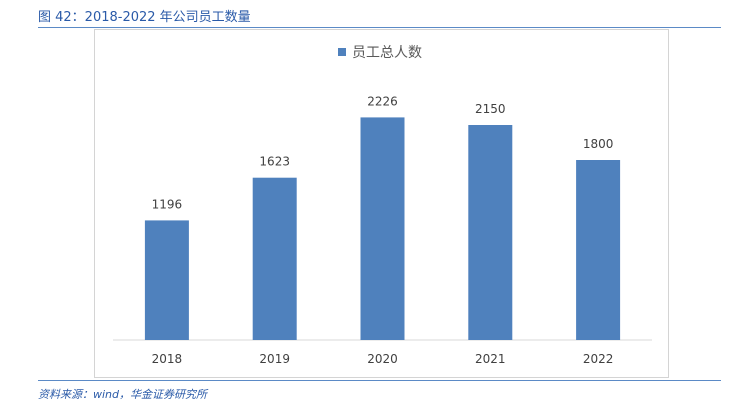  What do you see at coordinates (167, 359) in the screenshot?
I see `x-tick-label-2018: 2018` at bounding box center [167, 359].